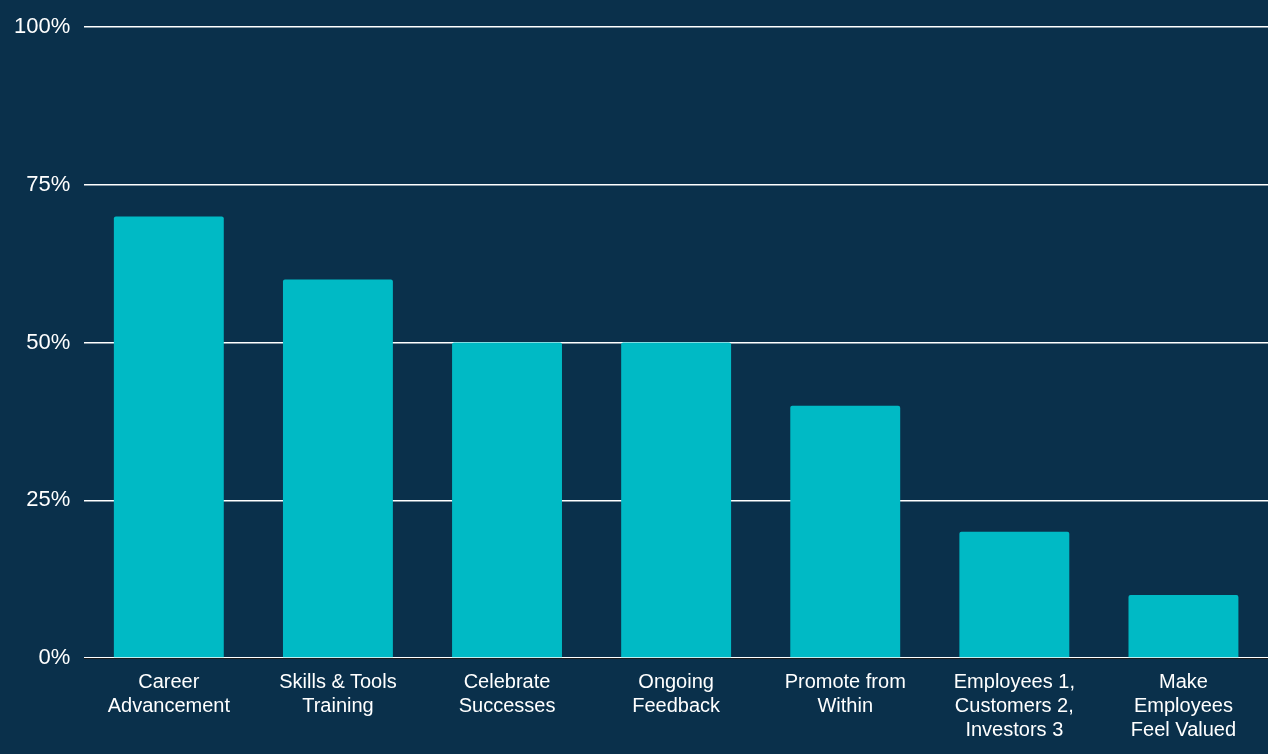  I want to click on x-tick-label: Ongoing Feedback, so click(677, 692).